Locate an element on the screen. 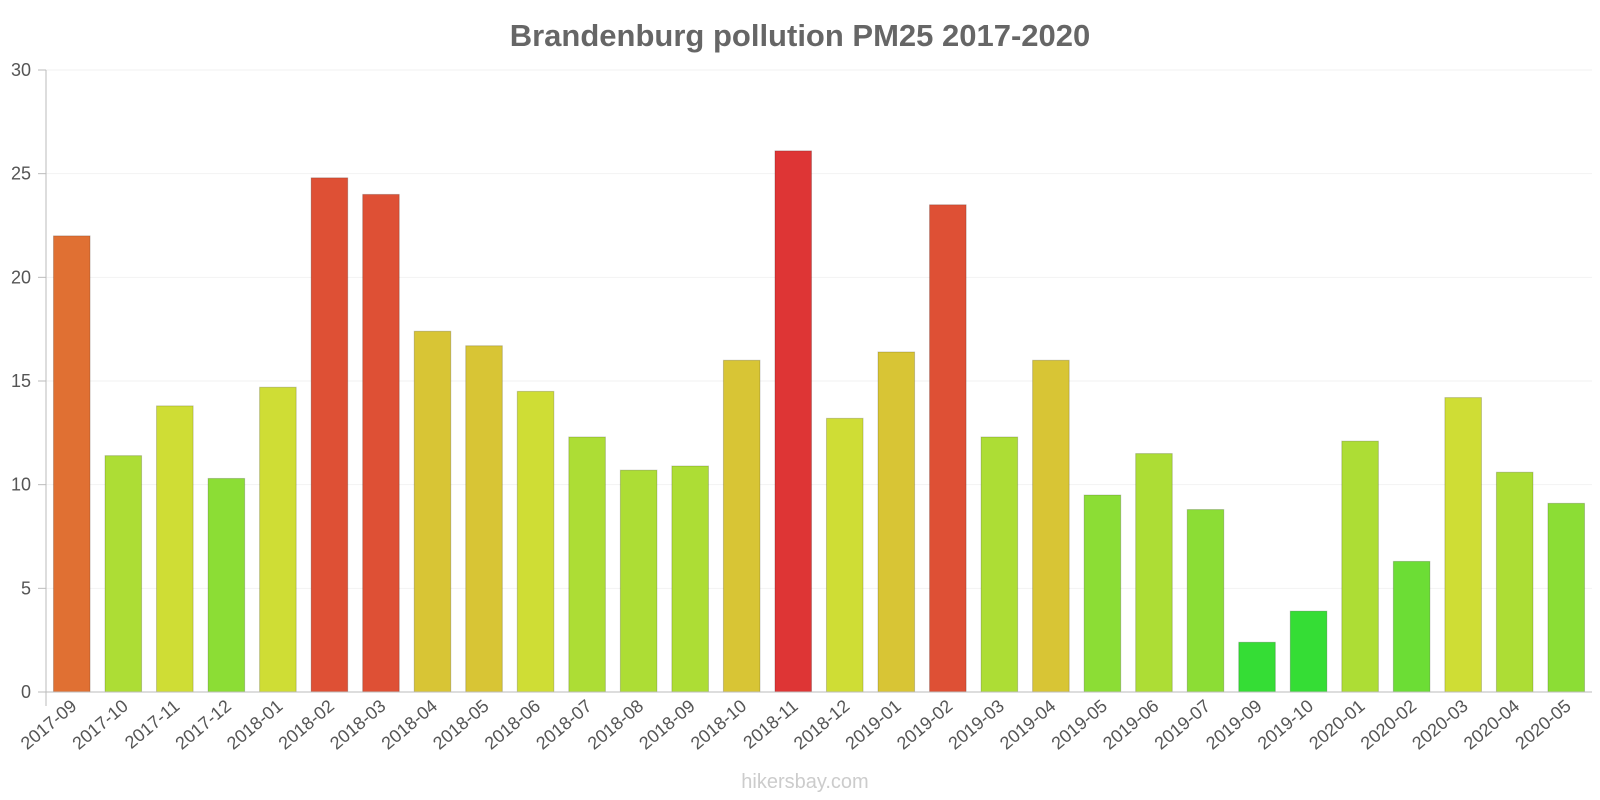 Image resolution: width=1600 pixels, height=800 pixels. x-tick-label: 2019-06 is located at coordinates (1130, 725).